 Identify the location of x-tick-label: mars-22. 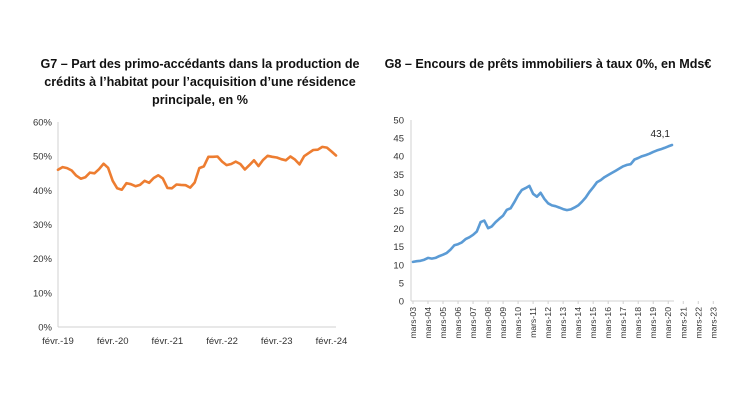
(698, 323).